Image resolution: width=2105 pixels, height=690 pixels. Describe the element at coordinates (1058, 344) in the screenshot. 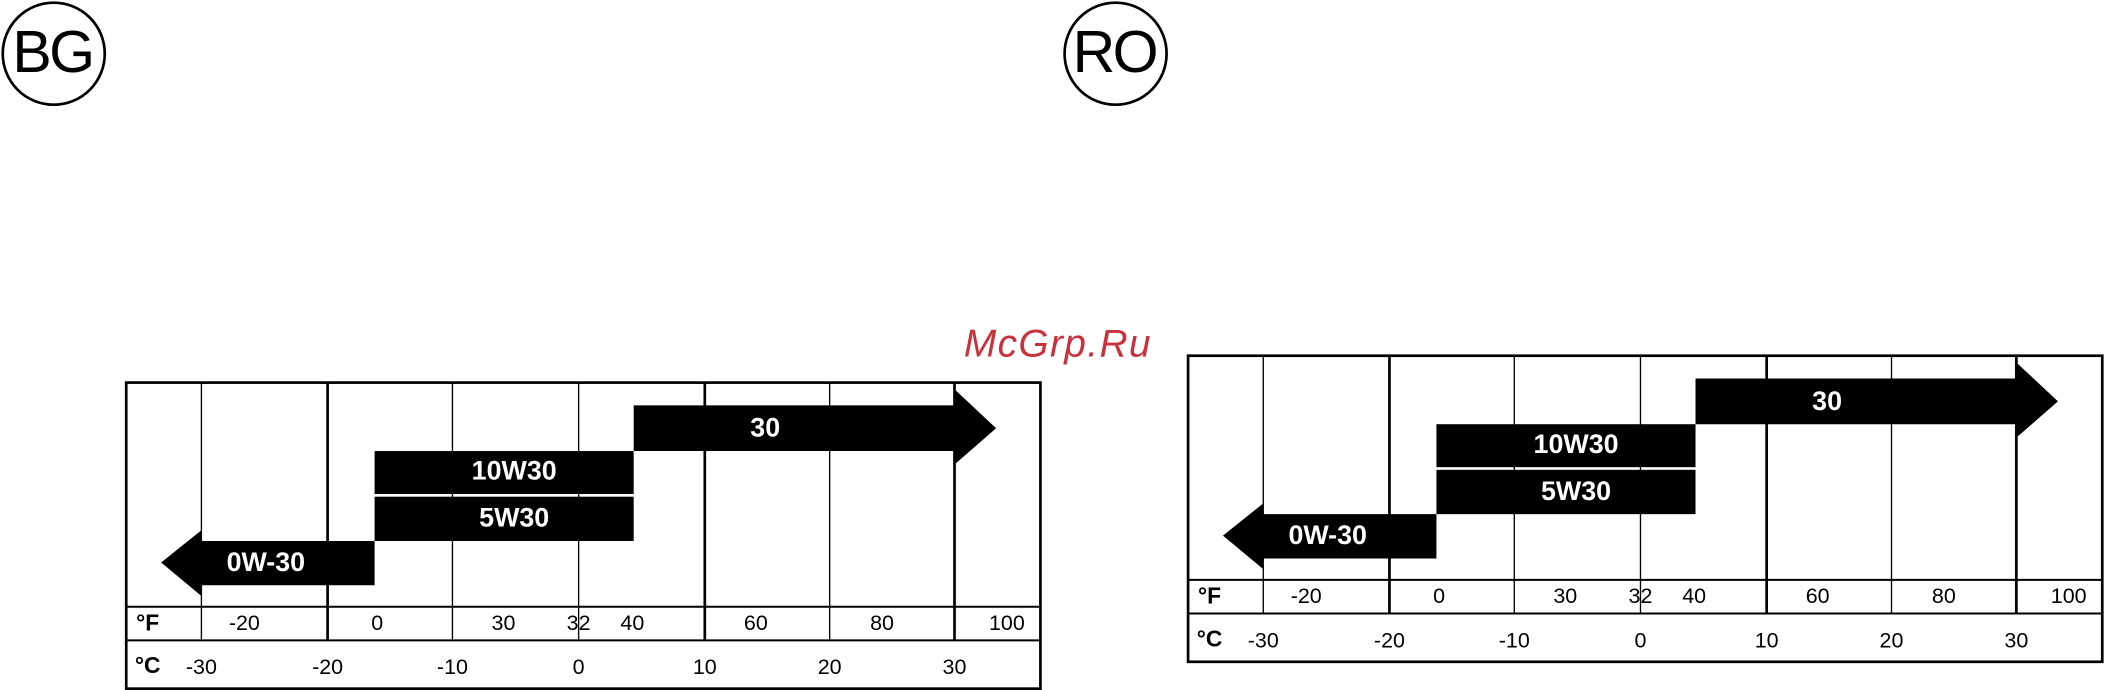

I see `watermark: McGrp.Ru` at that location.